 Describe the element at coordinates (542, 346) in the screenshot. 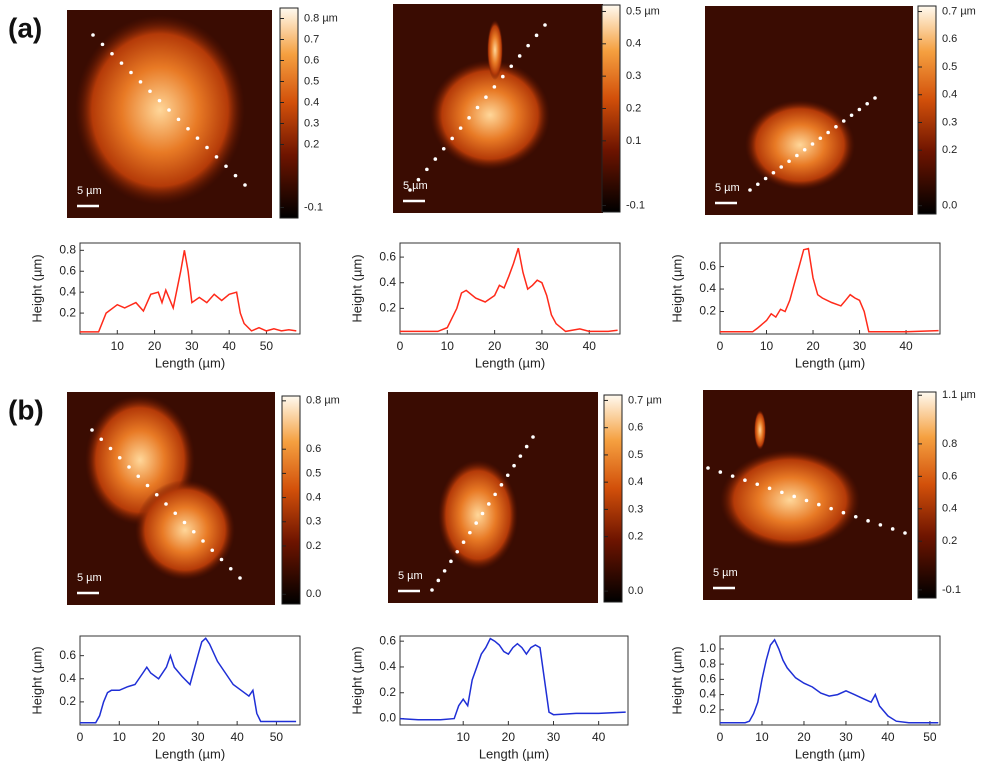

I see `x-tick-label: 30` at that location.